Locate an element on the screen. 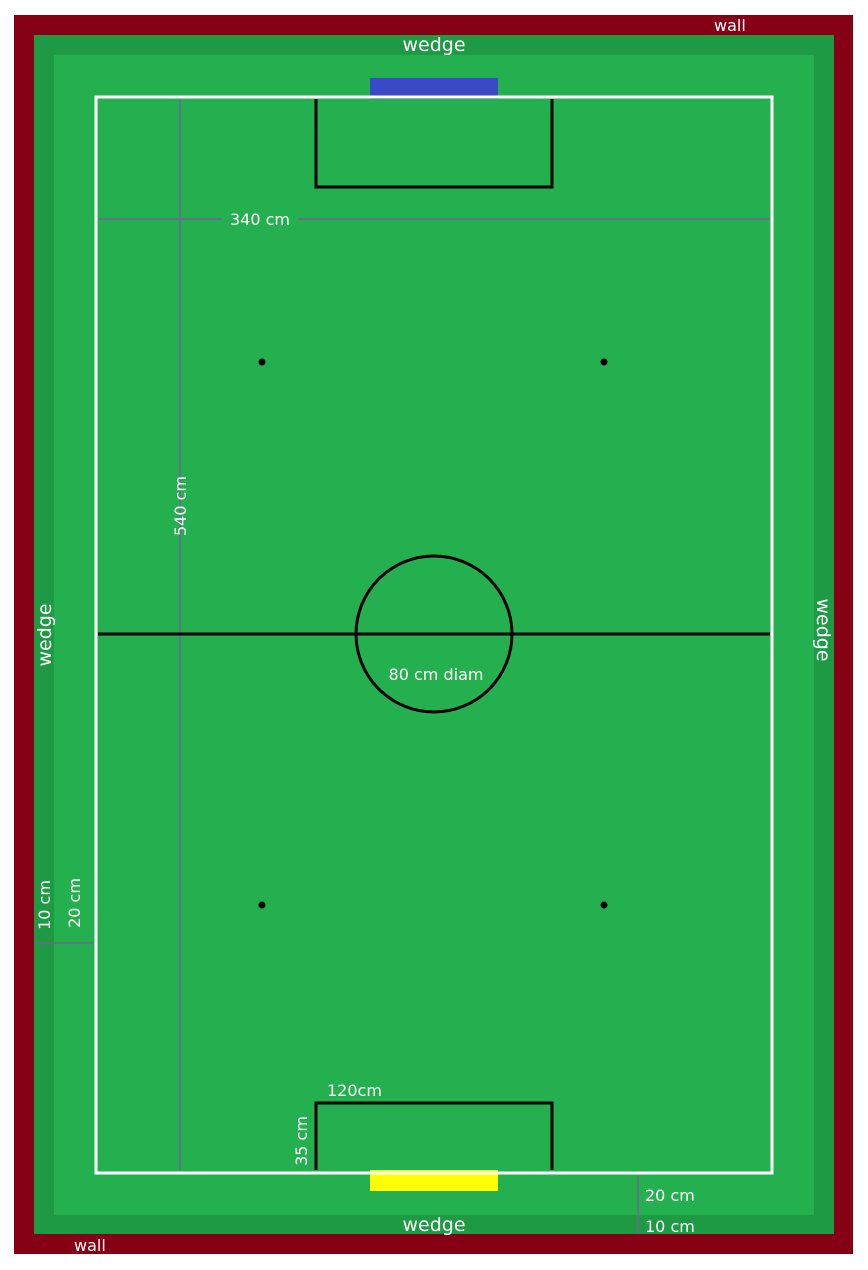 Image resolution: width=868 pixels, height=1270 pixels. label-wedge-bottom: wedge is located at coordinates (433, 1225).